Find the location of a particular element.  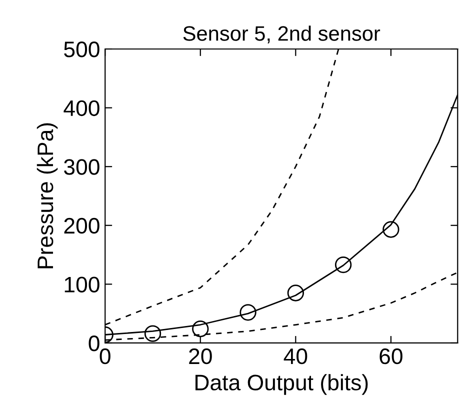

x-axis-title: Data Output (bits) is located at coordinates (282, 384).